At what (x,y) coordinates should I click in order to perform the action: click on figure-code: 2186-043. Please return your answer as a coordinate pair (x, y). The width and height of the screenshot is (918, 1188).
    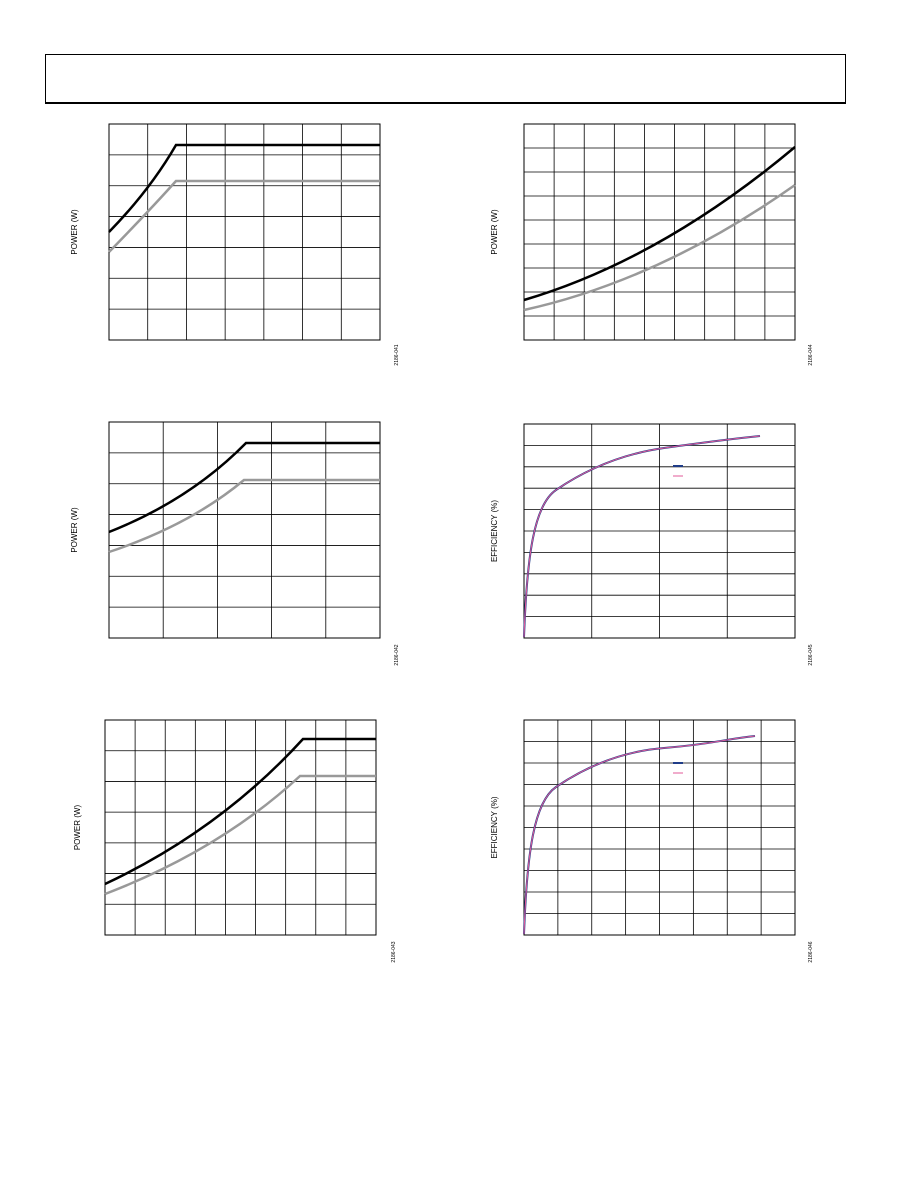
    Looking at the image, I should click on (394, 951).